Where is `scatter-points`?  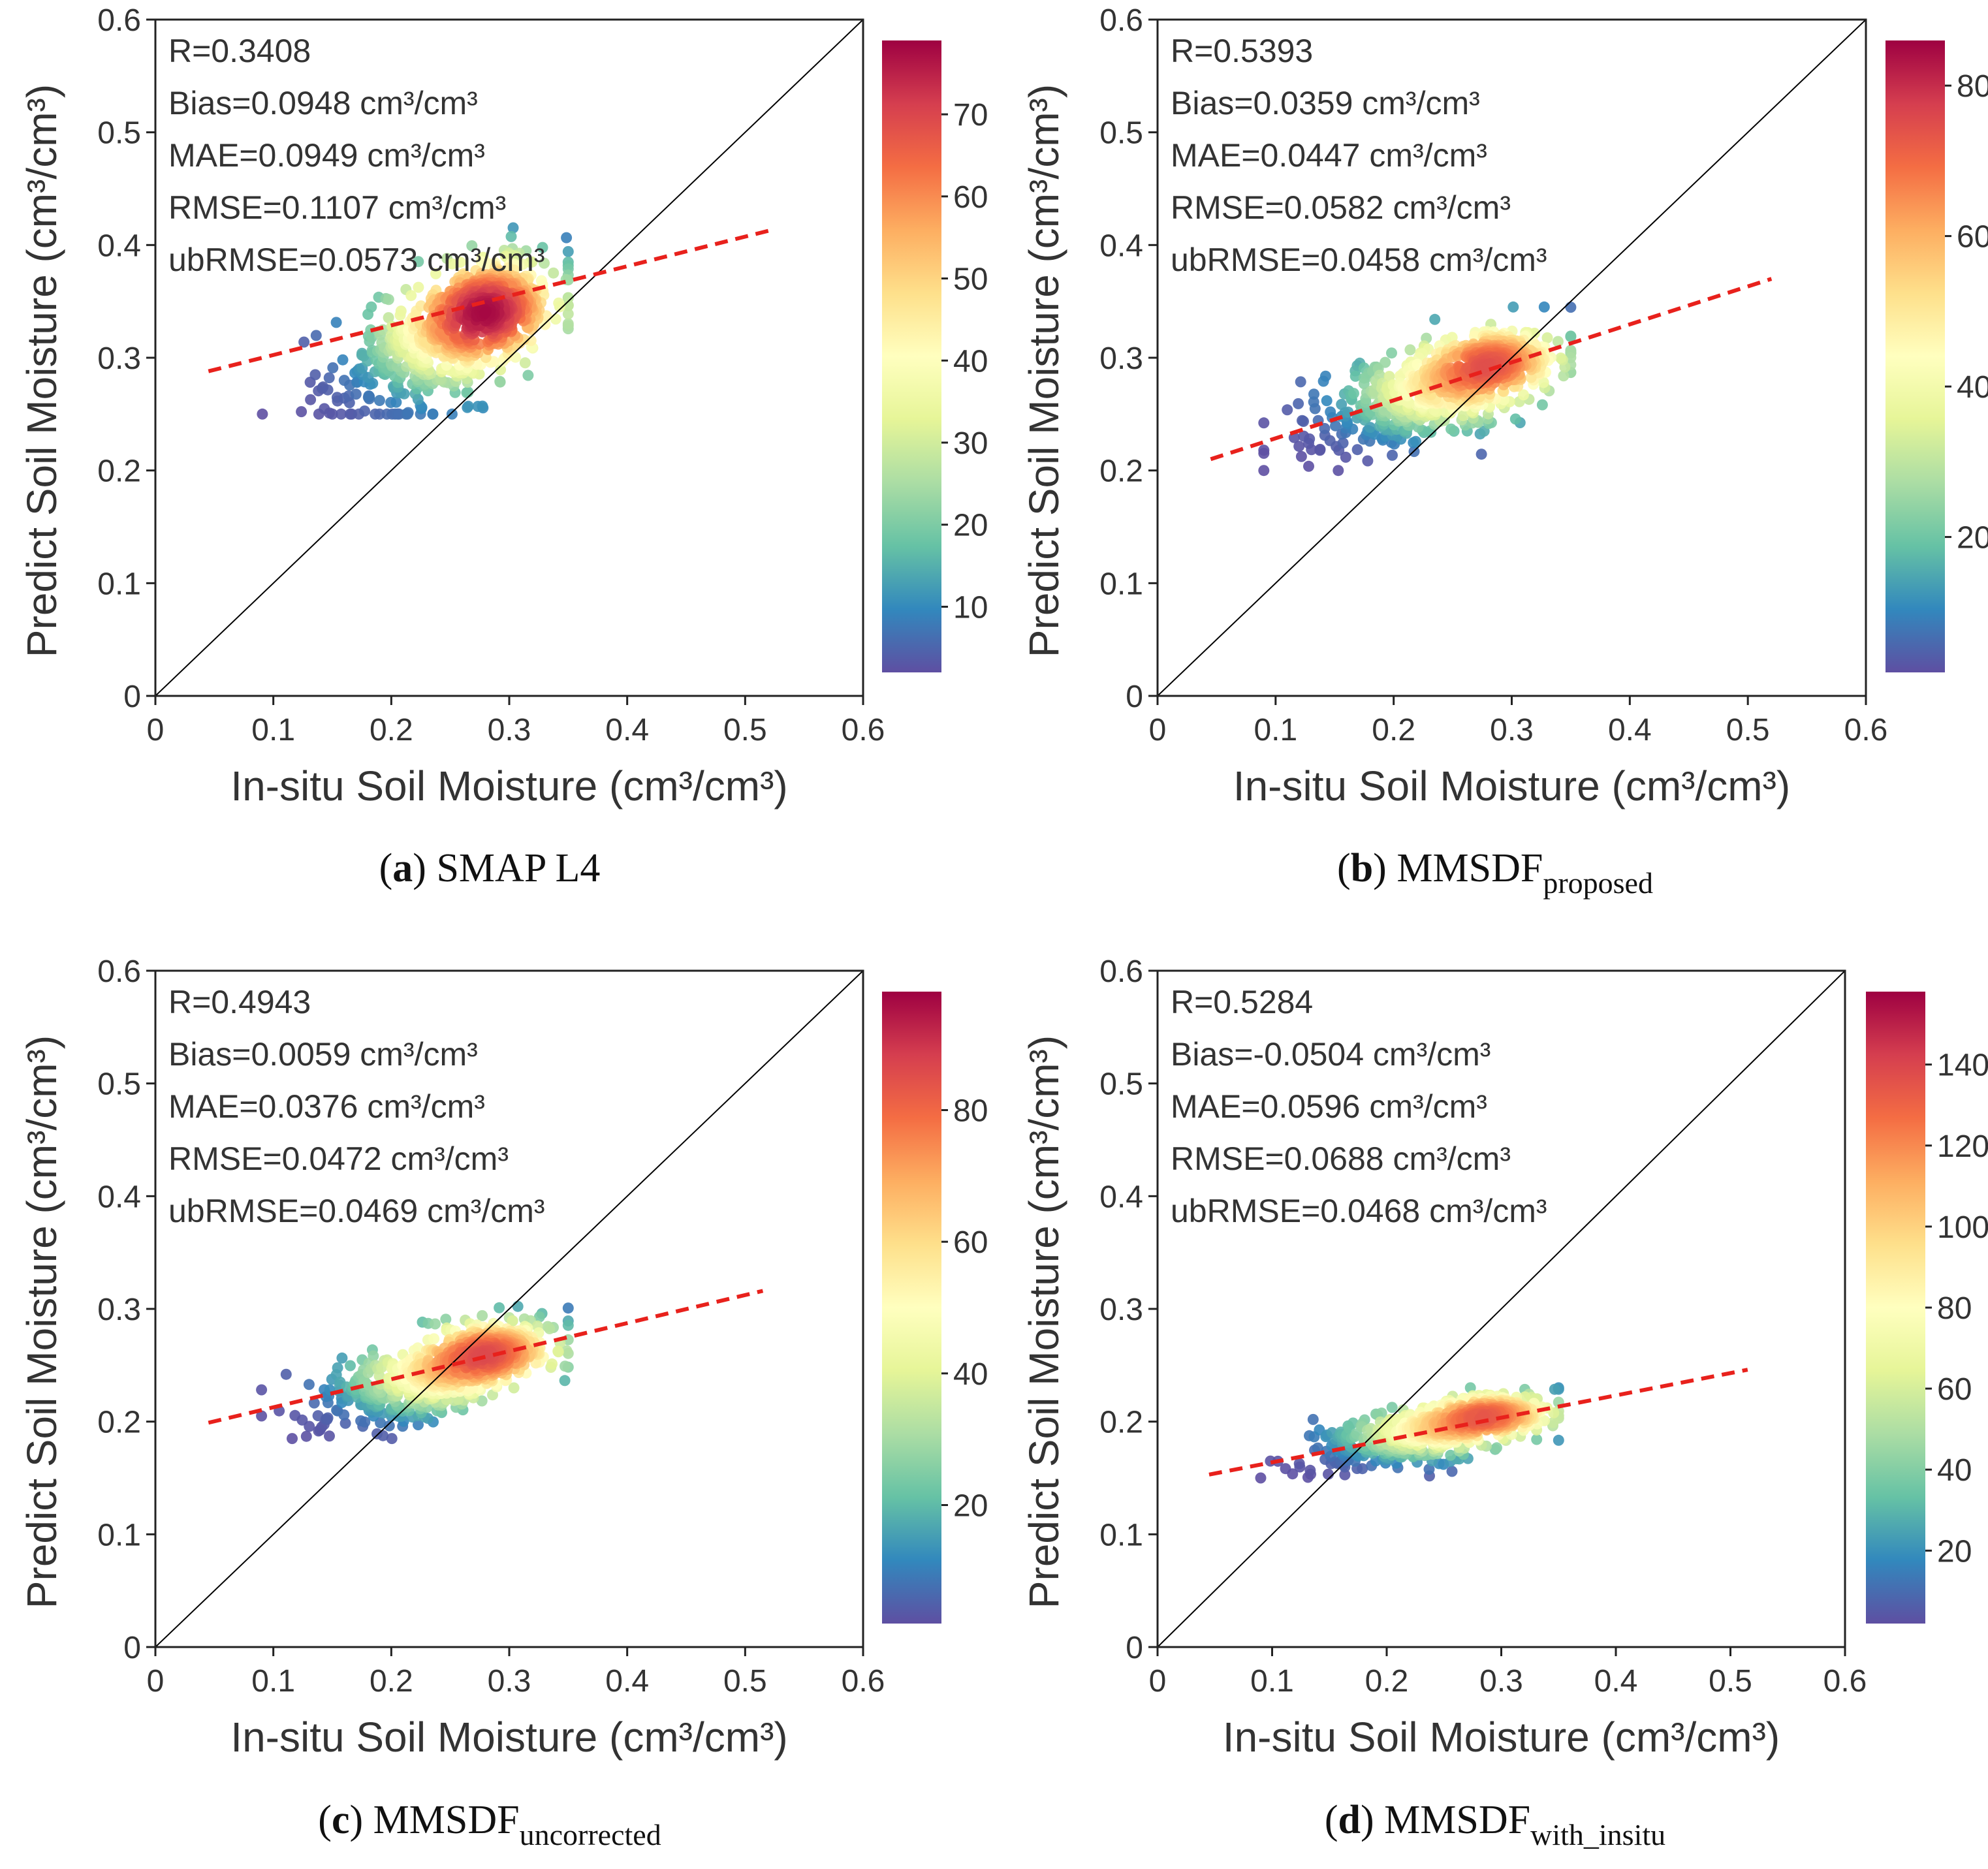 scatter-points is located at coordinates (1410, 1433).